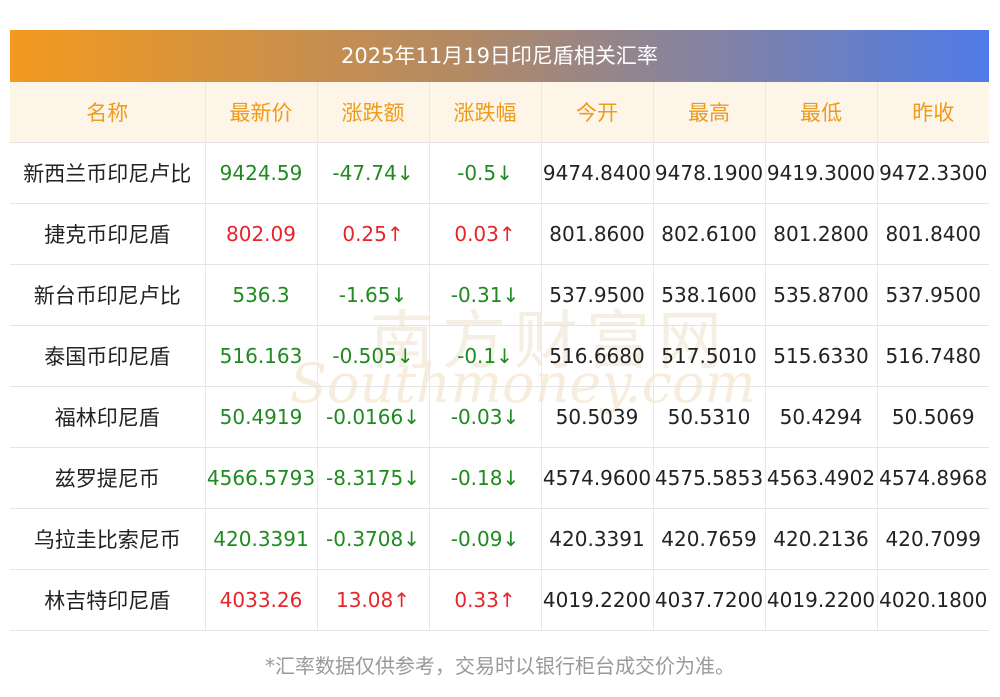 The image size is (1000, 697). I want to click on cell-low: 9419.3000, so click(821, 173).